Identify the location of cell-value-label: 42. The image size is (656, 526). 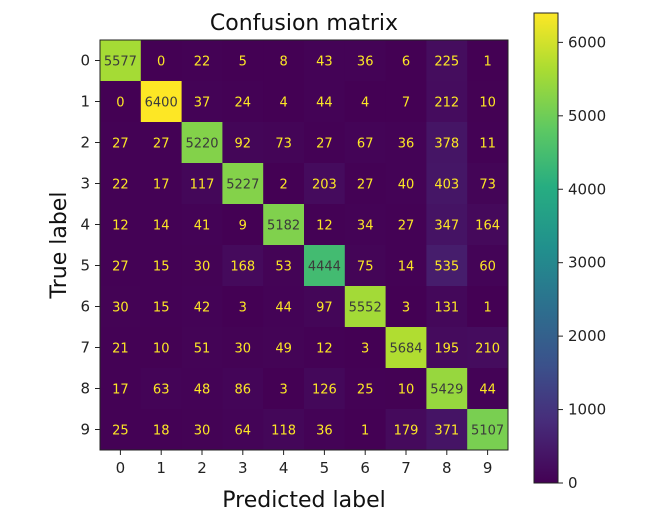
(202, 308).